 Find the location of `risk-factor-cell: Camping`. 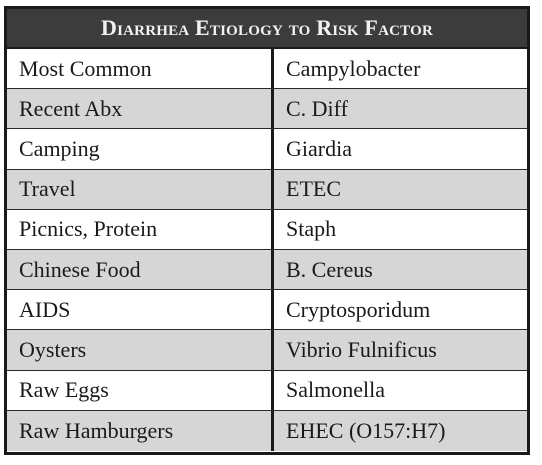

risk-factor-cell: Camping is located at coordinates (140, 149).